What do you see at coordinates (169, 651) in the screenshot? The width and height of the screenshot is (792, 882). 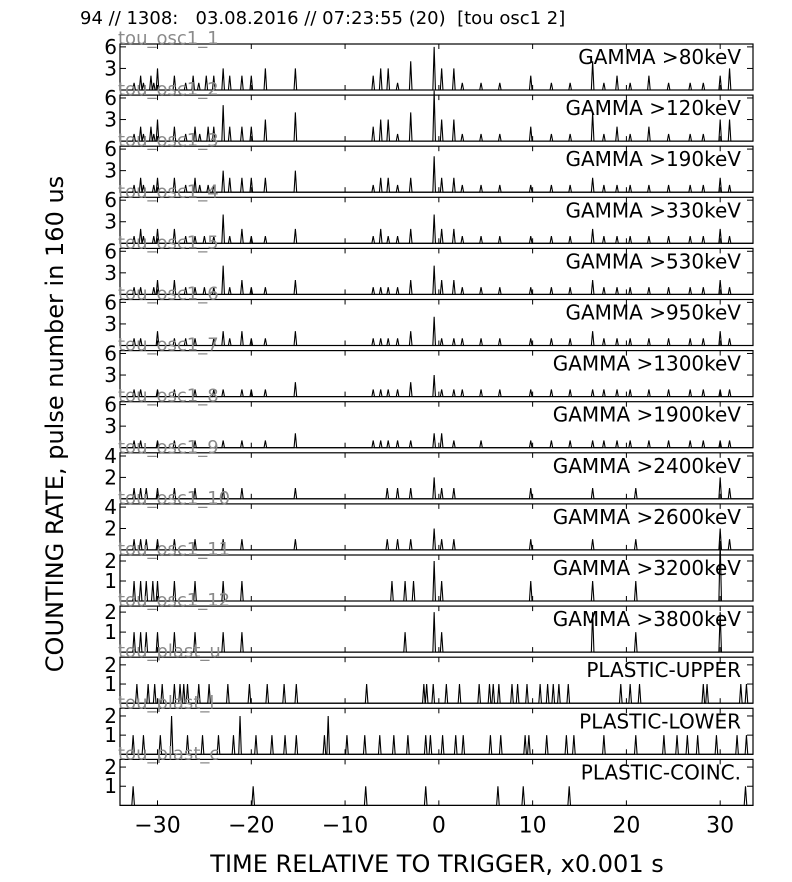 I see `channel-name-tou_plast_u: tou_plast_u` at bounding box center [169, 651].